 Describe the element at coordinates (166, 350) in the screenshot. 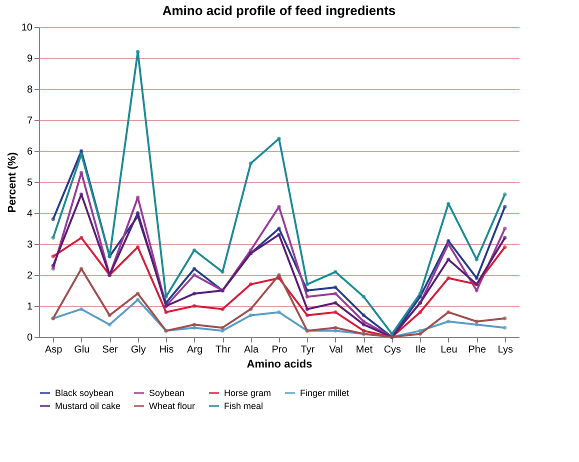

I see `x-tick-label: His` at that location.